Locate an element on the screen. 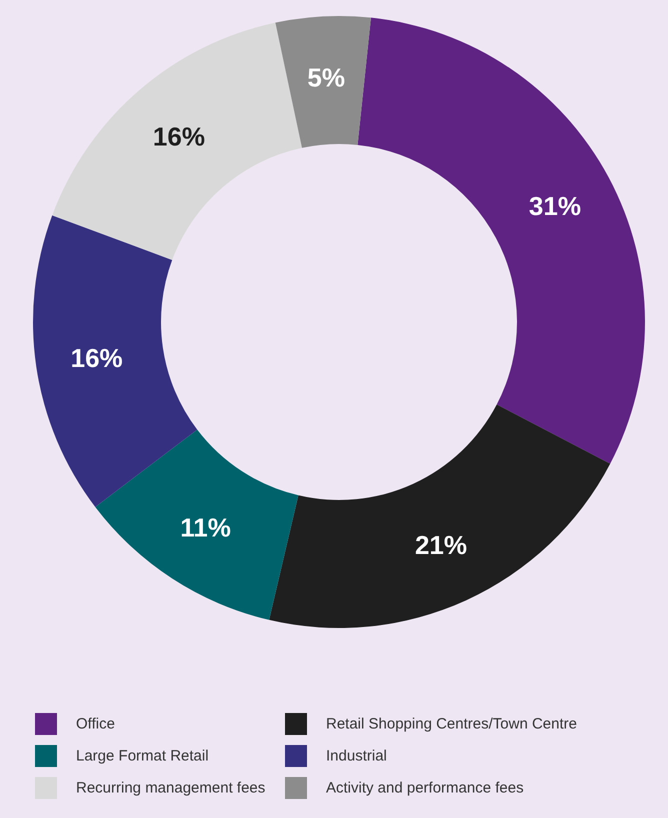  legend-label: Recurring management fees is located at coordinates (171, 788).